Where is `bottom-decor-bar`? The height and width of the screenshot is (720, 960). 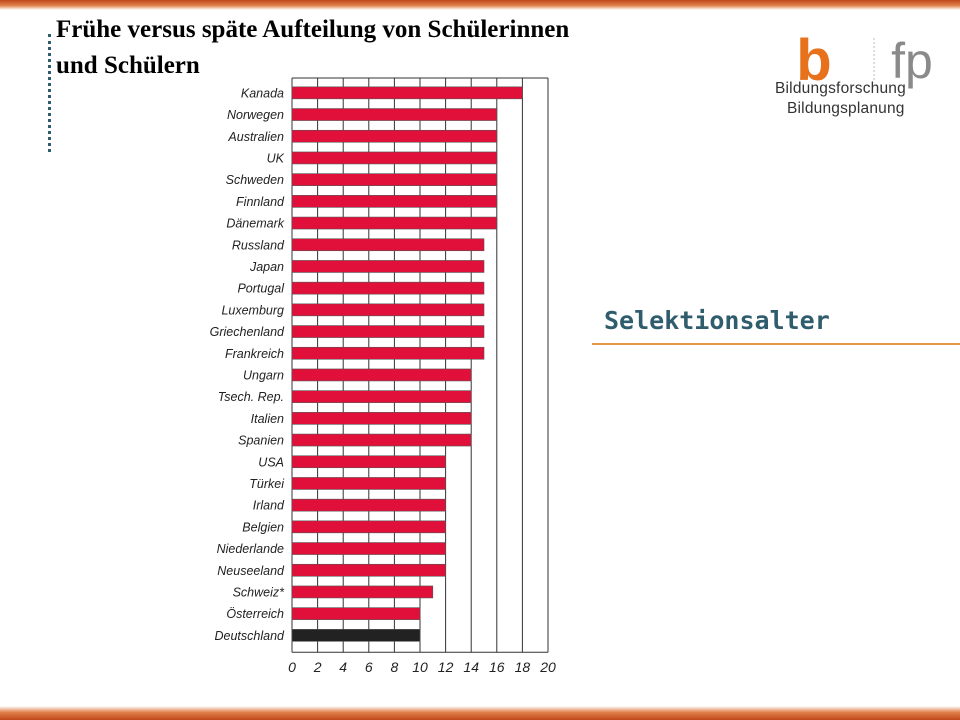 bottom-decor-bar is located at coordinates (480, 713).